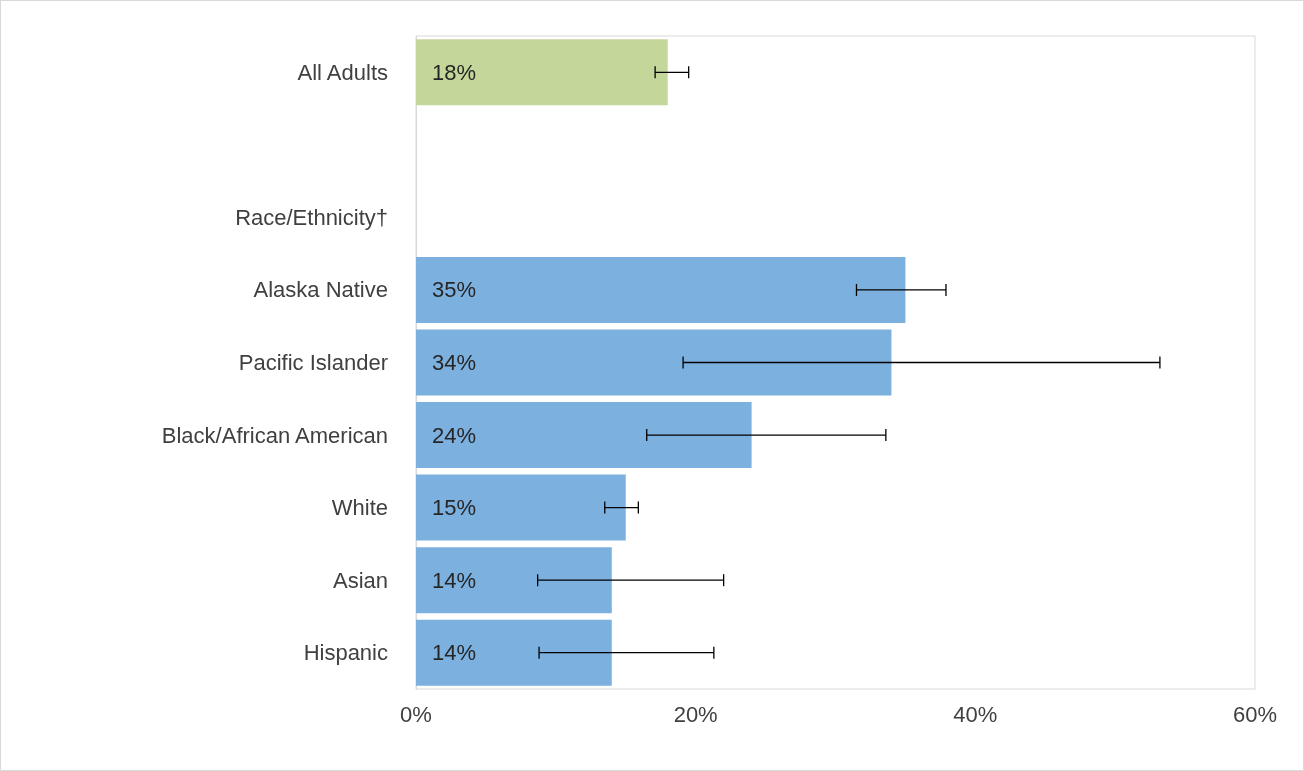  What do you see at coordinates (695, 714) in the screenshot?
I see `x-tick-label: 20%` at bounding box center [695, 714].